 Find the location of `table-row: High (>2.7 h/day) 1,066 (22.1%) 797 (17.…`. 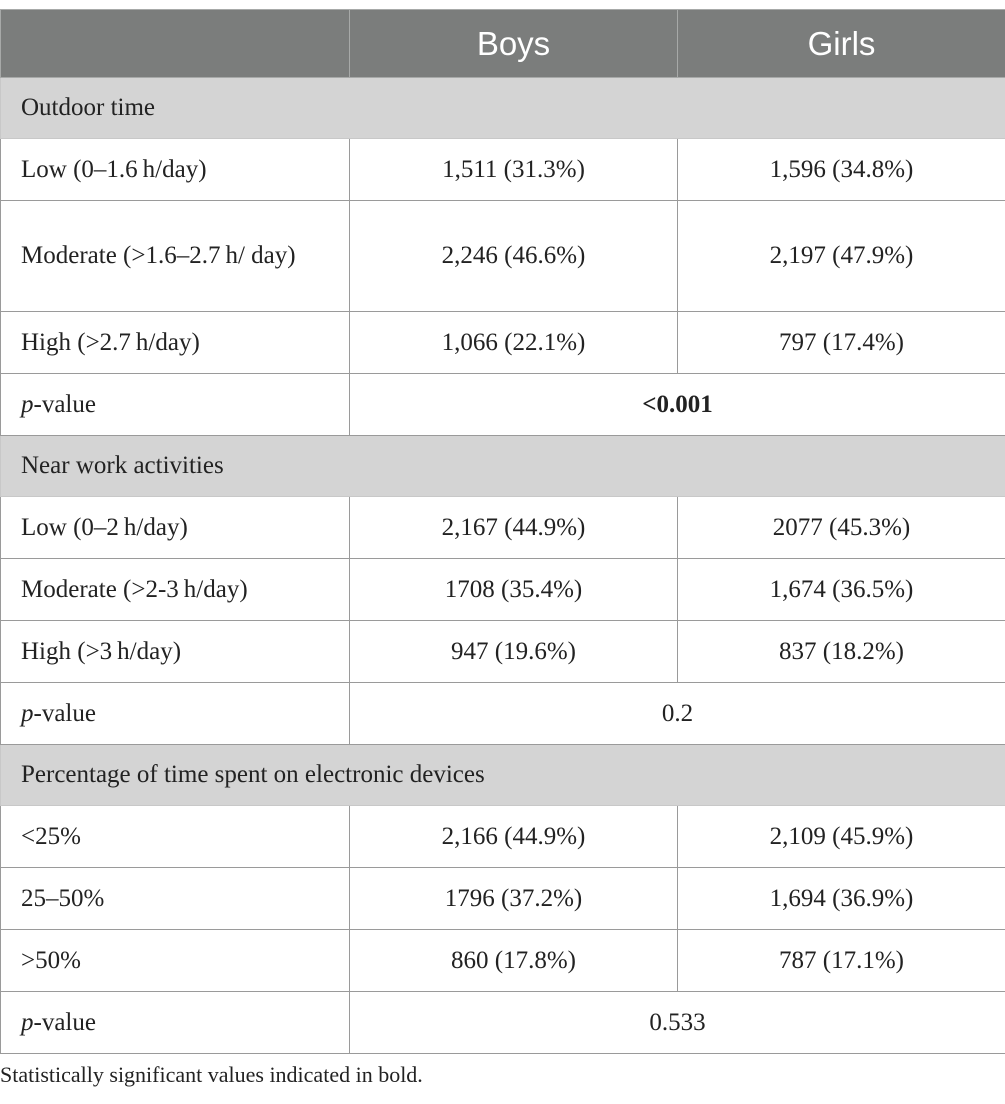

table-row: High (>2.7 h/day) 1,066 (22.1%) 797 (17.… is located at coordinates (502, 342).